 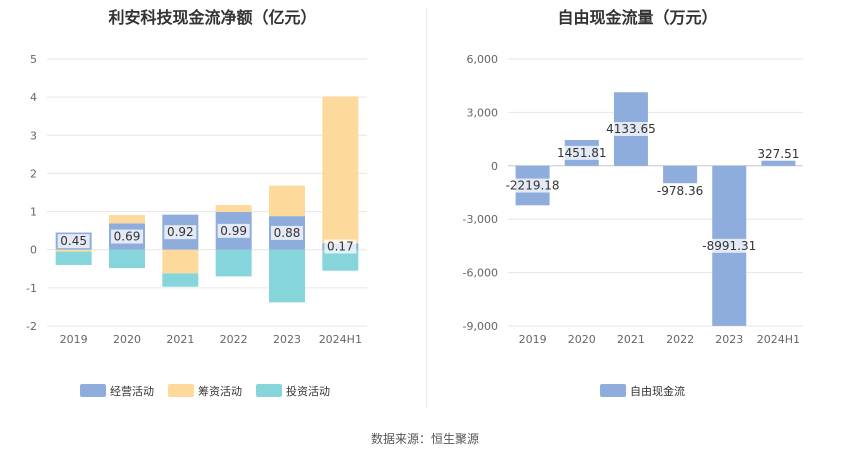 I want to click on right-x-tick-5: 2024H1, so click(x=778, y=339).